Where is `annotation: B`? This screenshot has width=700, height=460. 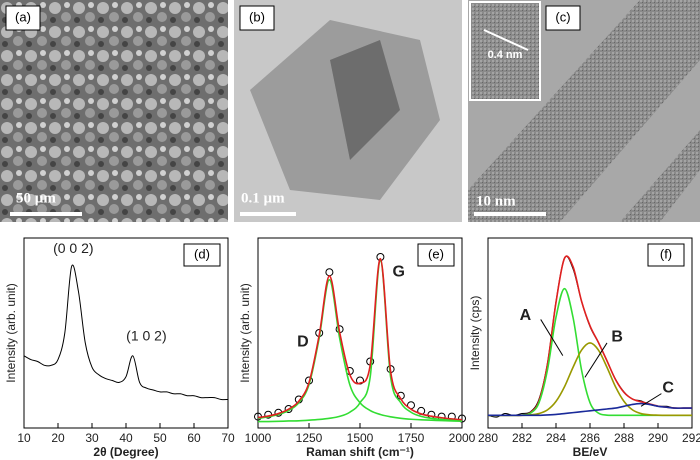
annotation: B is located at coordinates (617, 337).